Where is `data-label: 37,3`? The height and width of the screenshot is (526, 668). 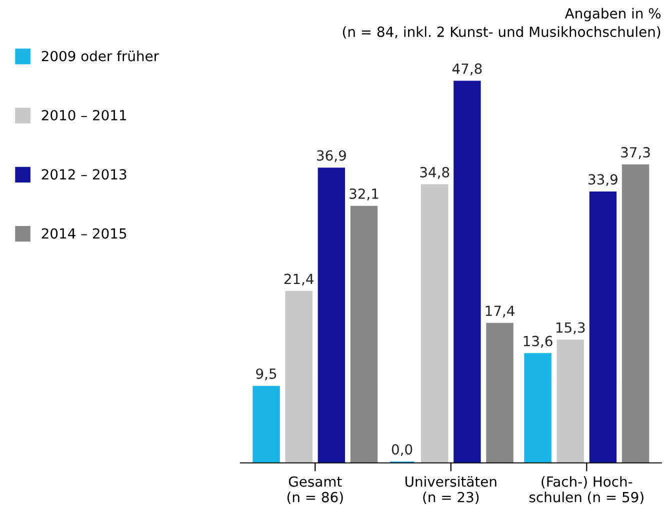
data-label: 37,3 is located at coordinates (635, 153).